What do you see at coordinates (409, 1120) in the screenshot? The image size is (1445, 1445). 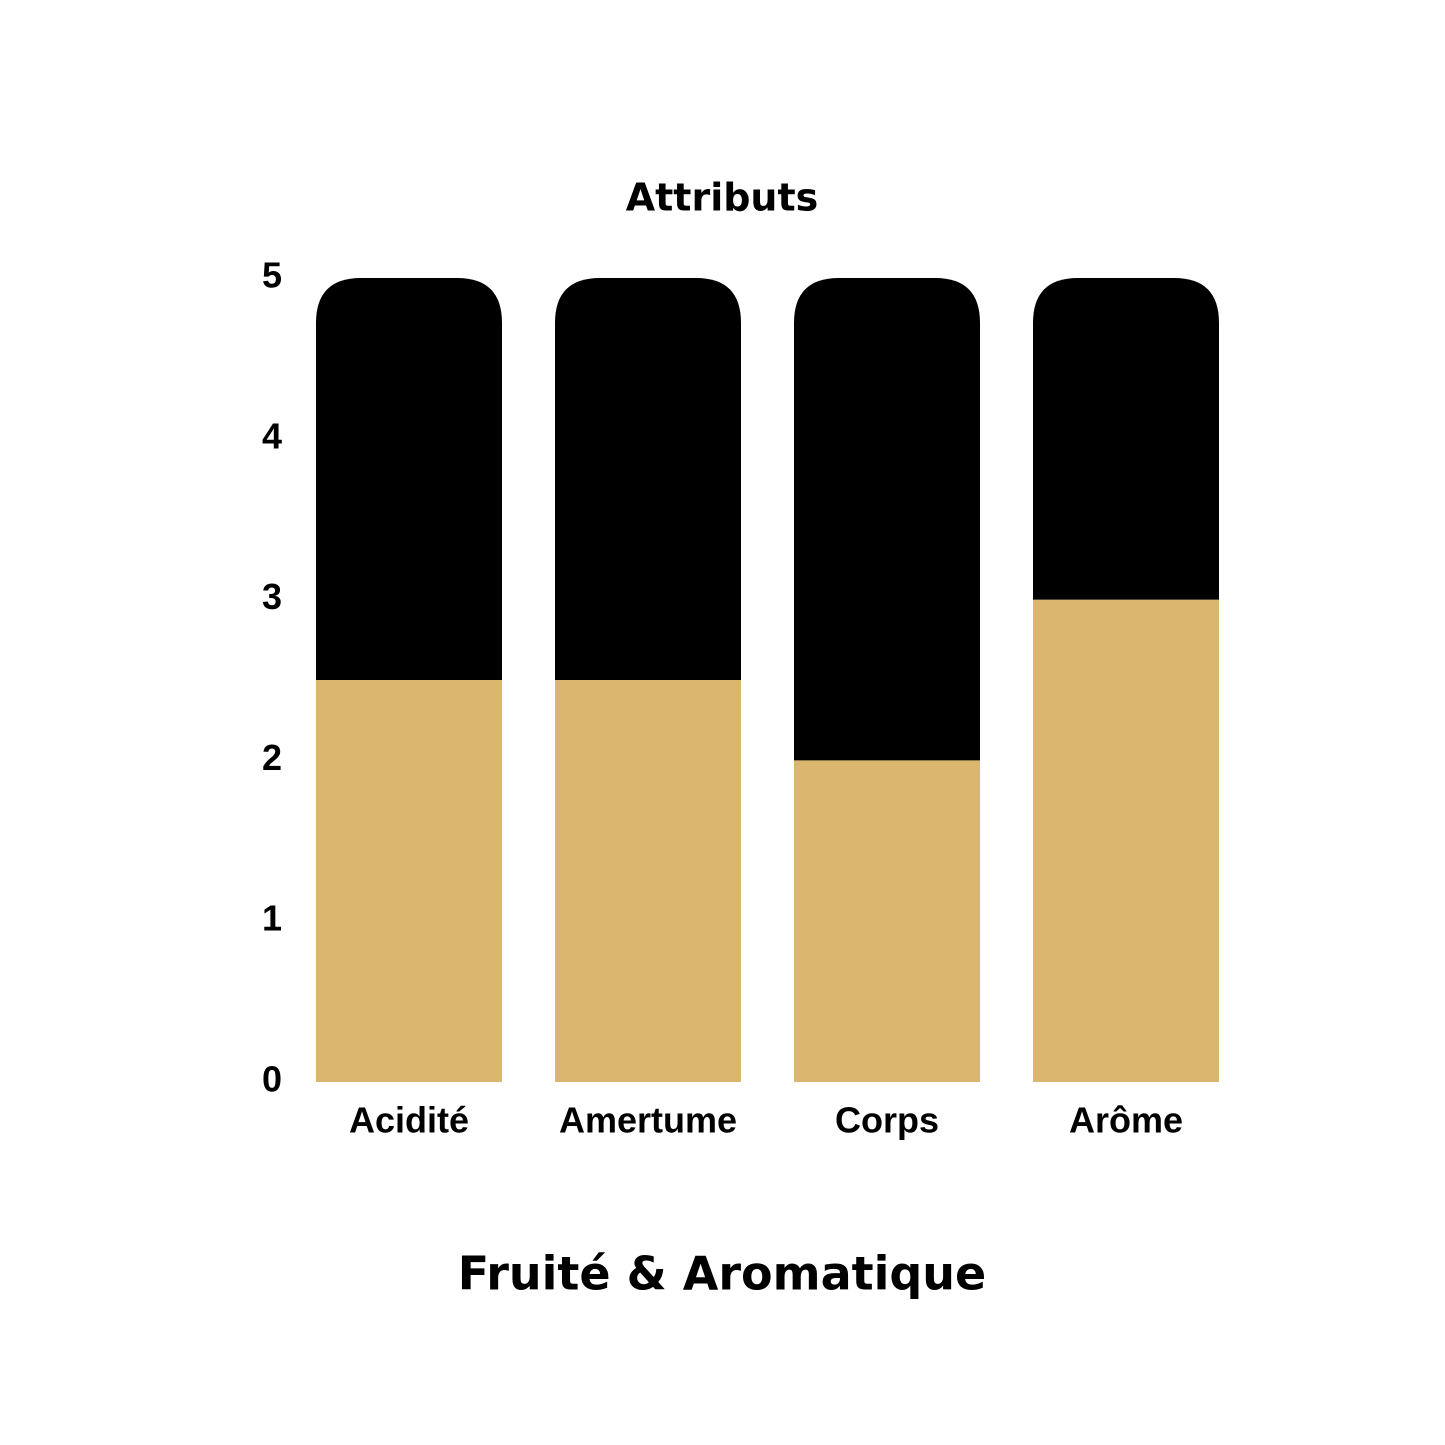 I see `x-tick-label: Acidité` at bounding box center [409, 1120].